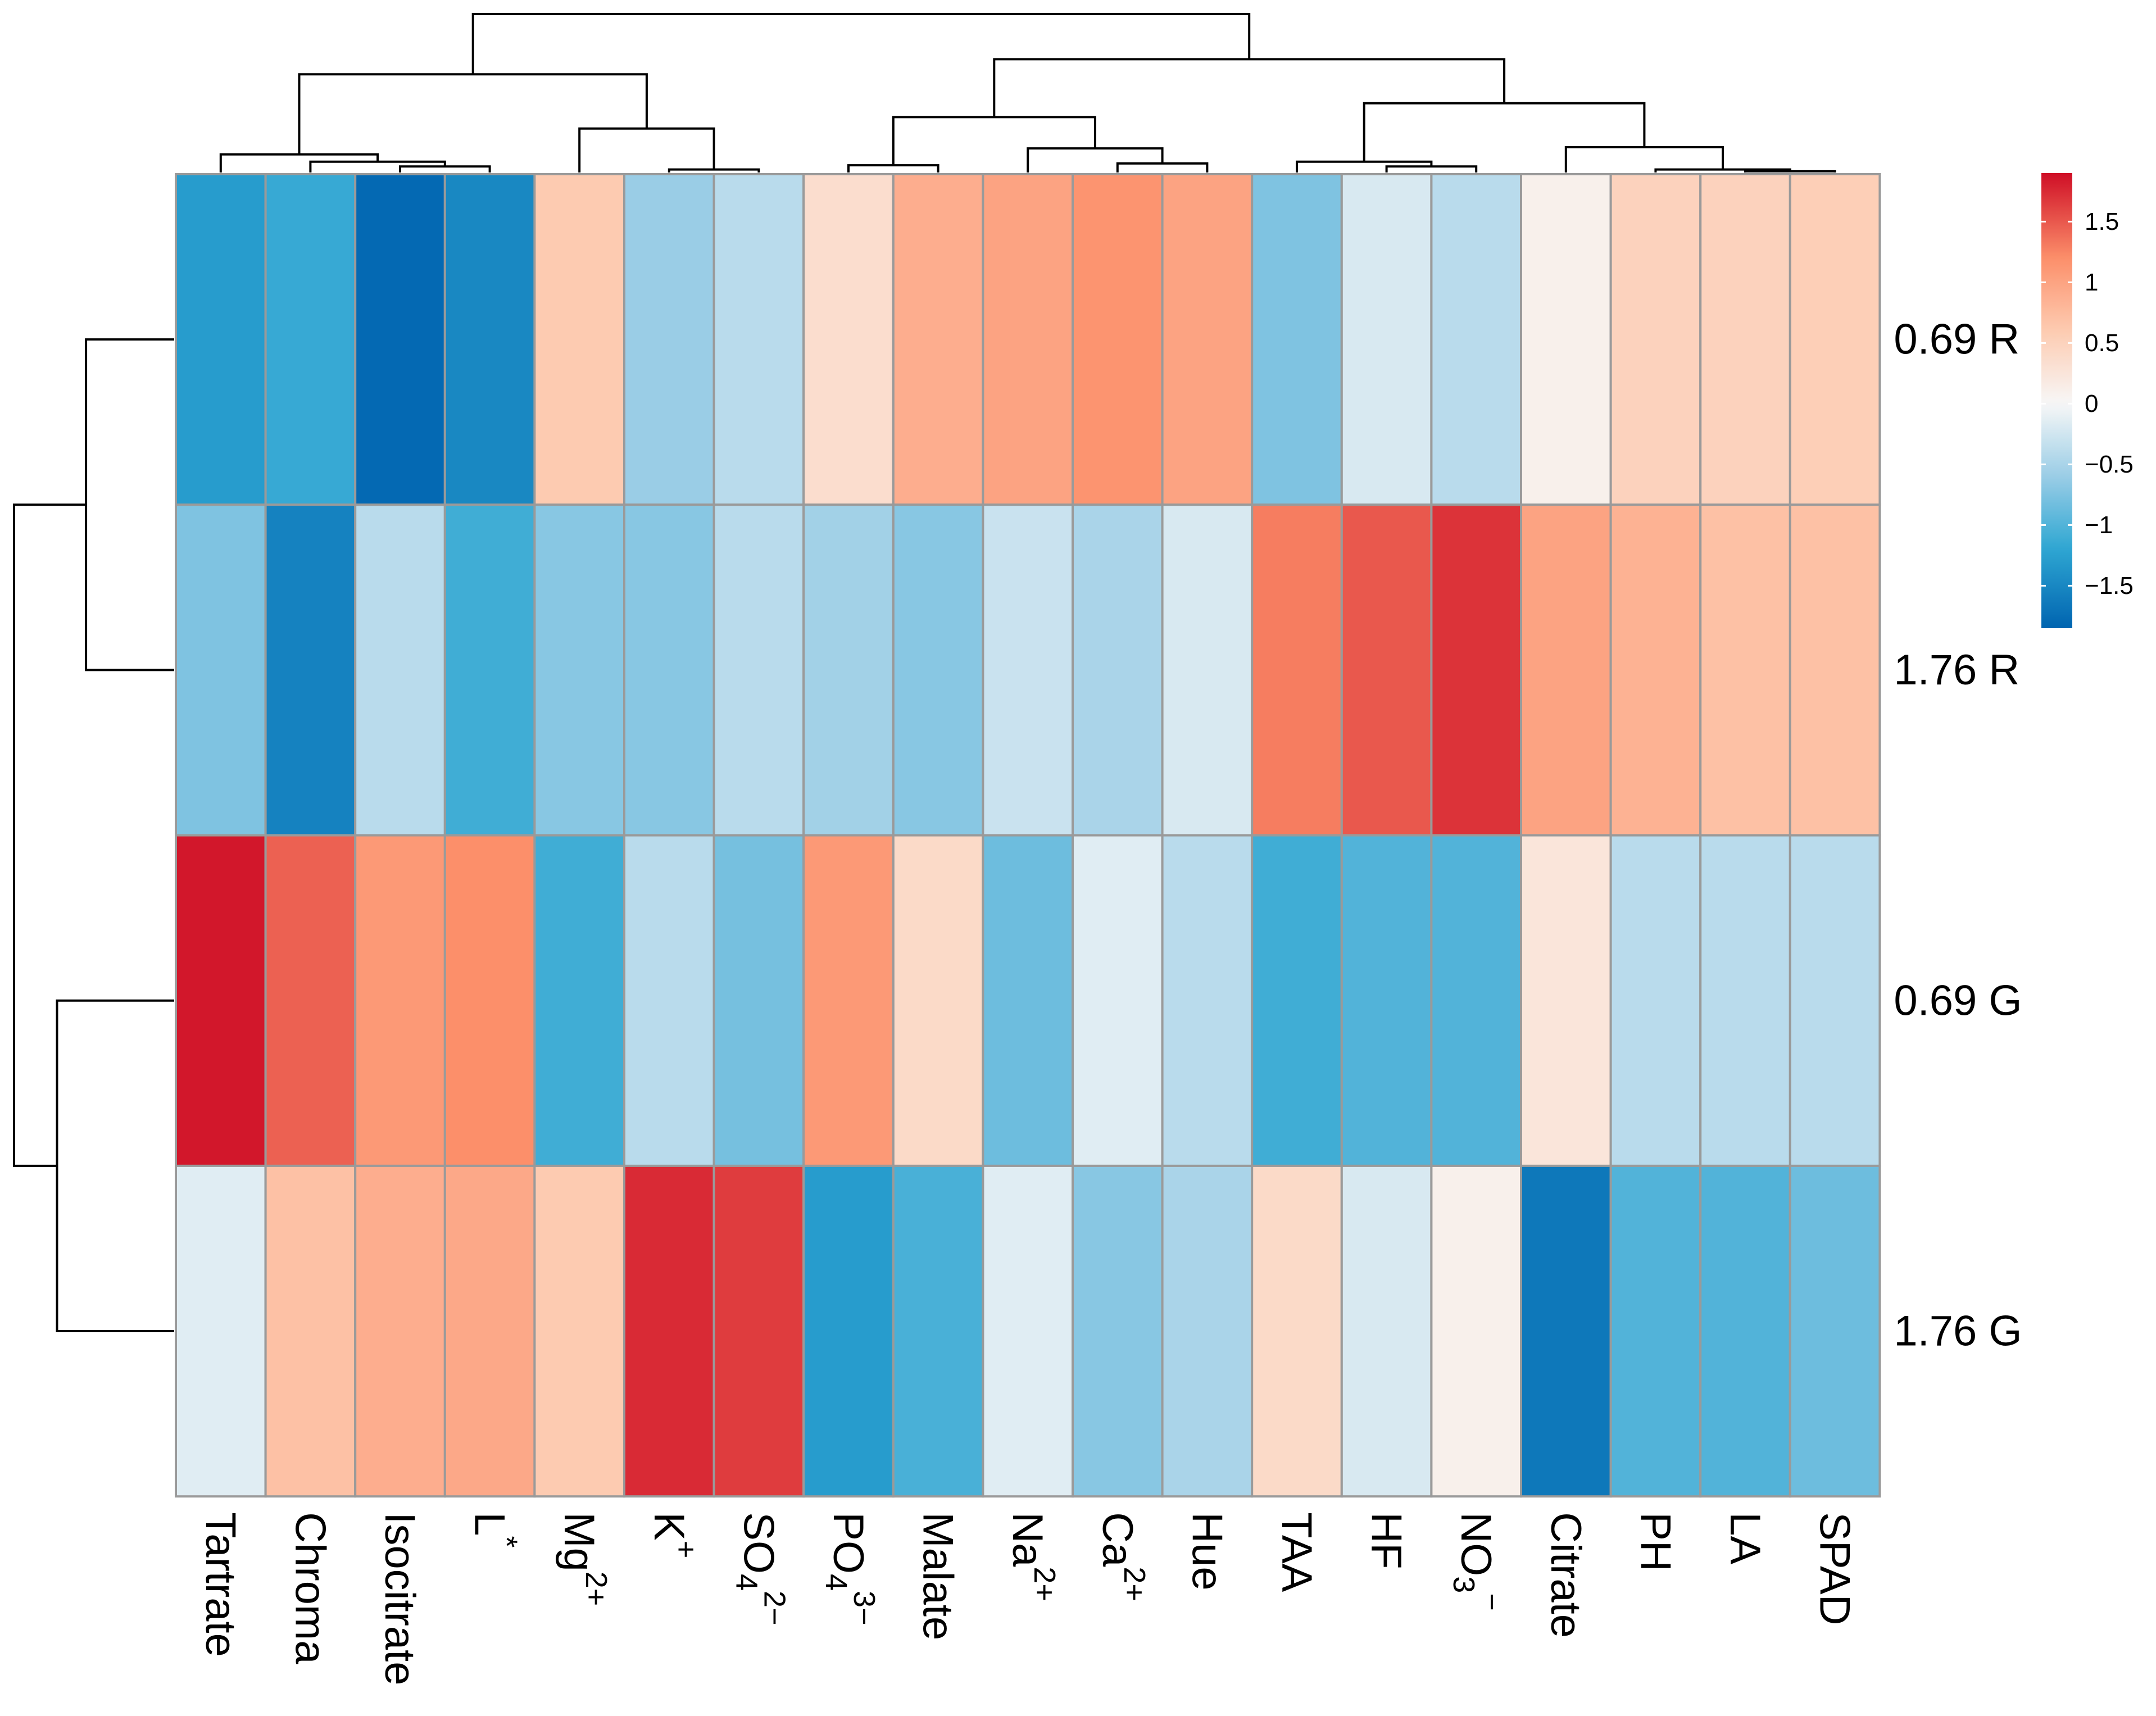 The height and width of the screenshot is (1716, 2156). I want to click on row-label: 0.69 R, so click(1956, 340).